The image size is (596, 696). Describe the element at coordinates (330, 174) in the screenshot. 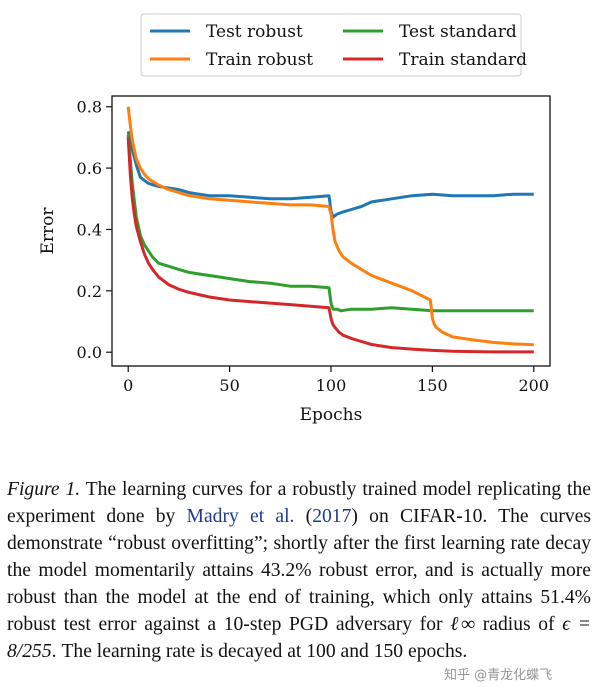

I see `series-line-test-robust` at that location.